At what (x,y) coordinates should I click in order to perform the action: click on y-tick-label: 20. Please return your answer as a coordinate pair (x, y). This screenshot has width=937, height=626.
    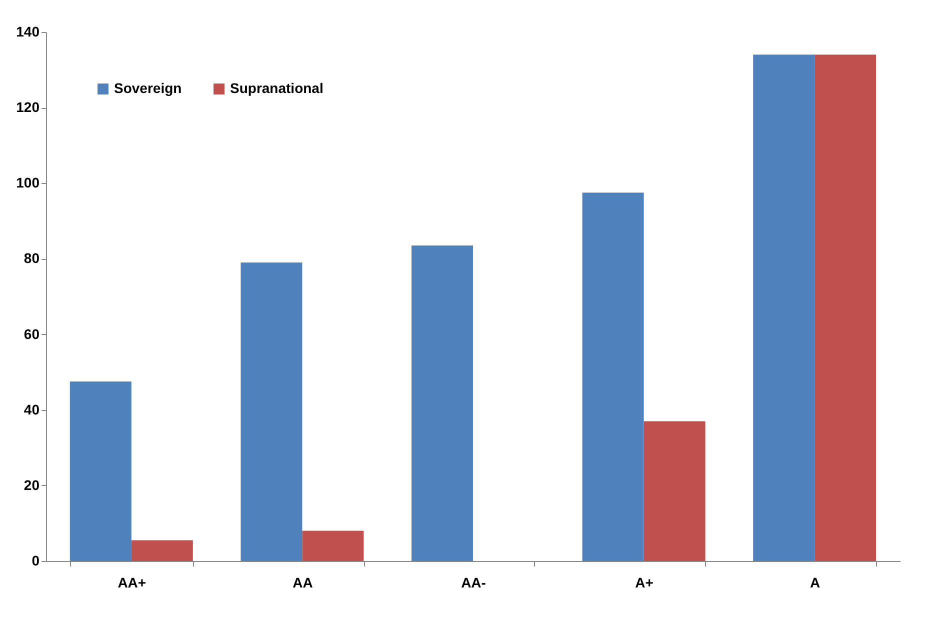
    Looking at the image, I should click on (32, 484).